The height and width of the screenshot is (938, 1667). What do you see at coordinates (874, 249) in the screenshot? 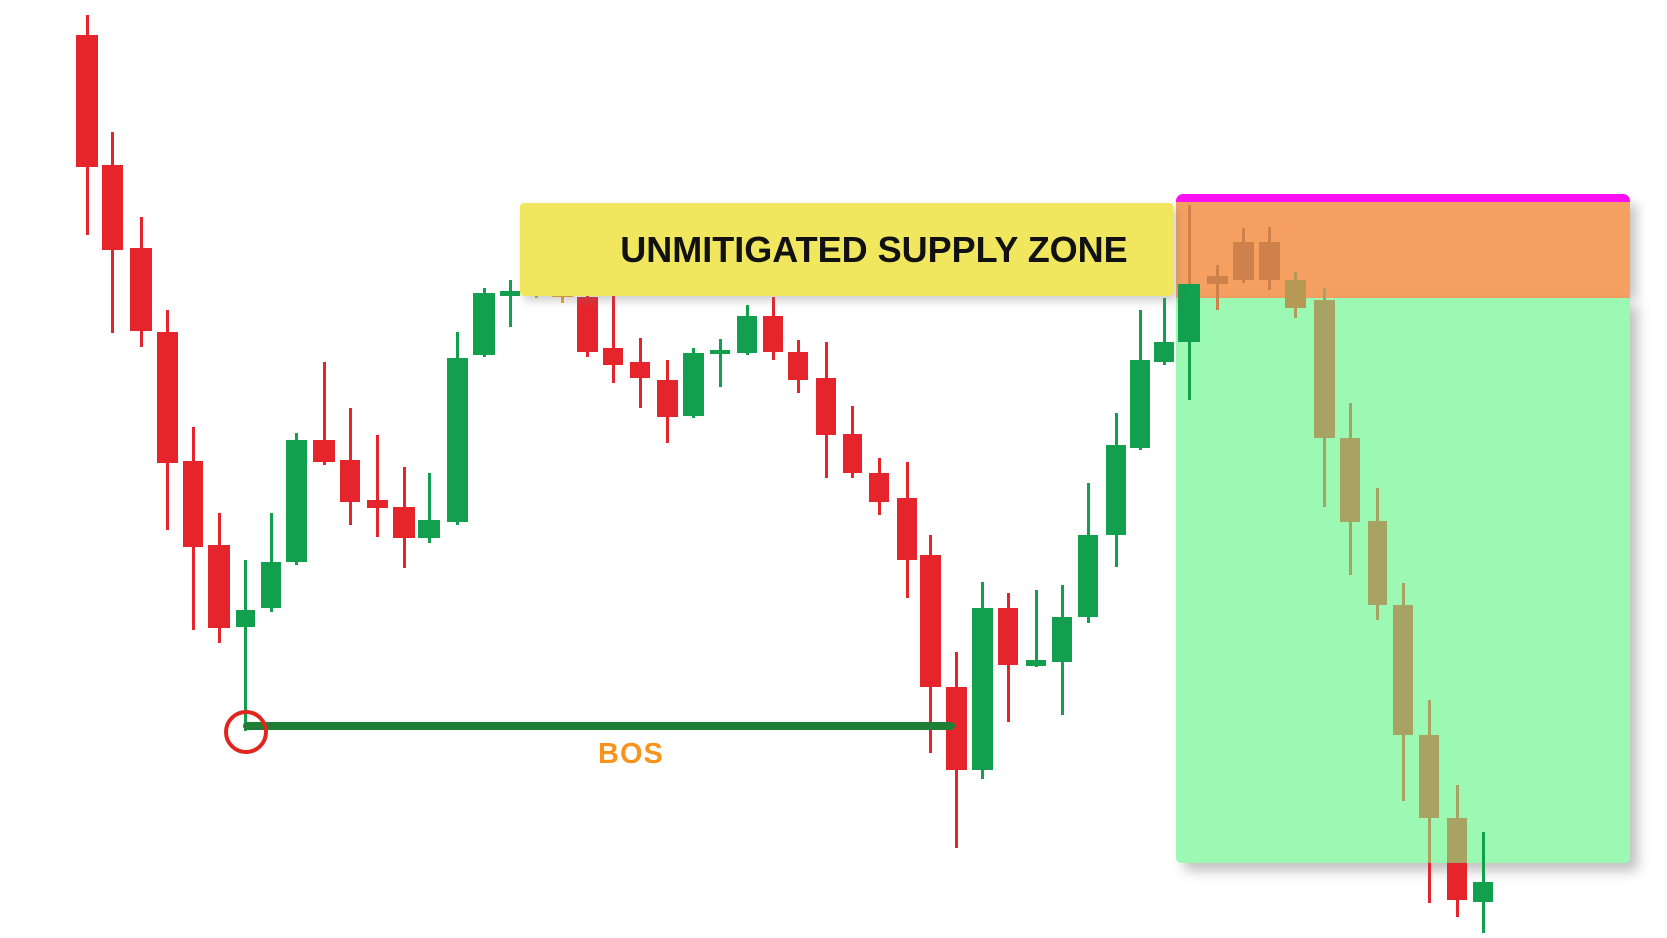
I see `supply-zone-label: UNMITIGATED SUPPLY ZONE` at bounding box center [874, 249].